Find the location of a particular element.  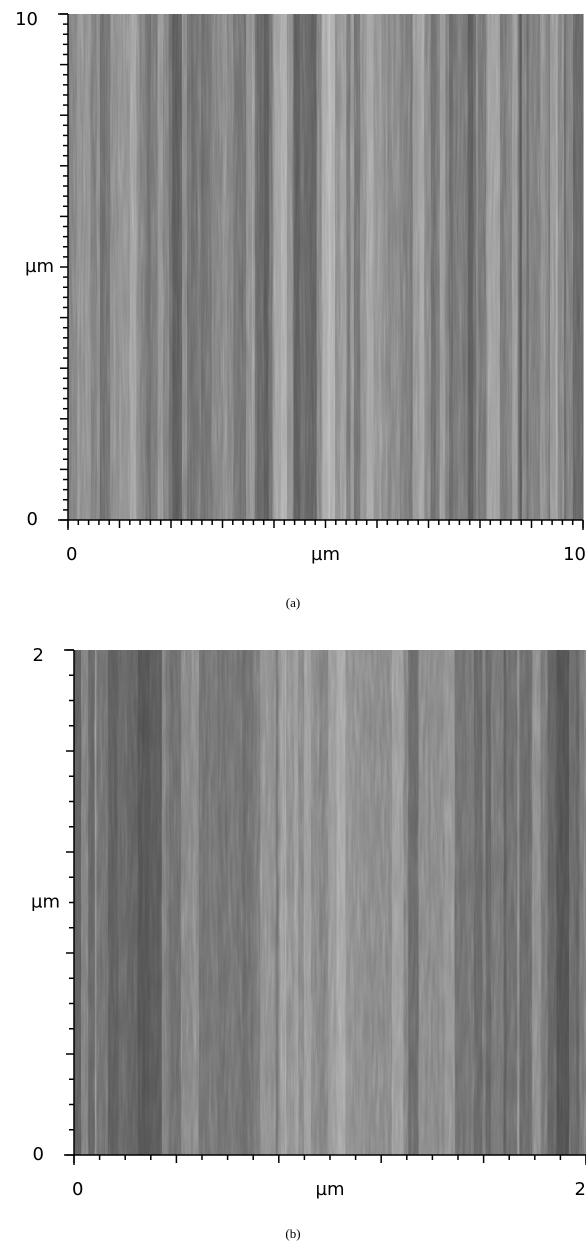

x-tick-label: 10 is located at coordinates (574, 554).